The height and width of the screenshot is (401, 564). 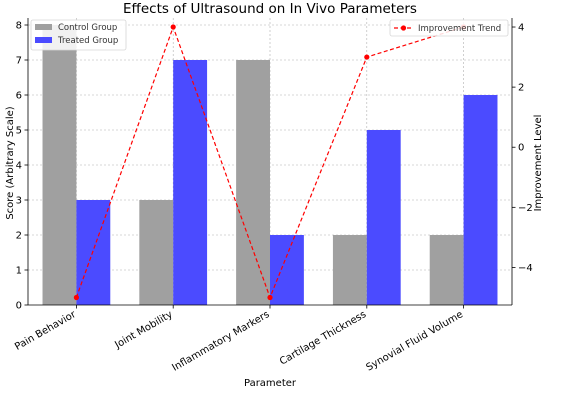 What do you see at coordinates (19, 61) in the screenshot?
I see `y-tick-label: 7` at bounding box center [19, 61].